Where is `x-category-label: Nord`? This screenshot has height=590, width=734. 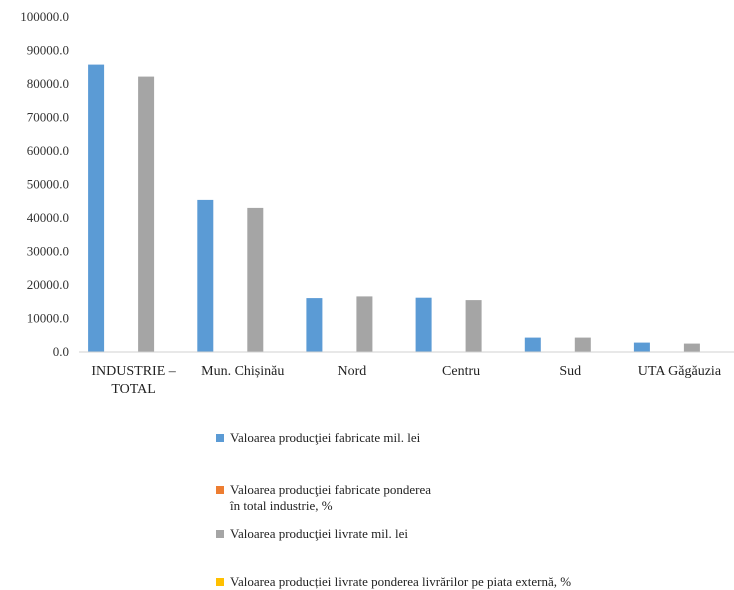
x-category-label: Nord is located at coordinates (352, 371).